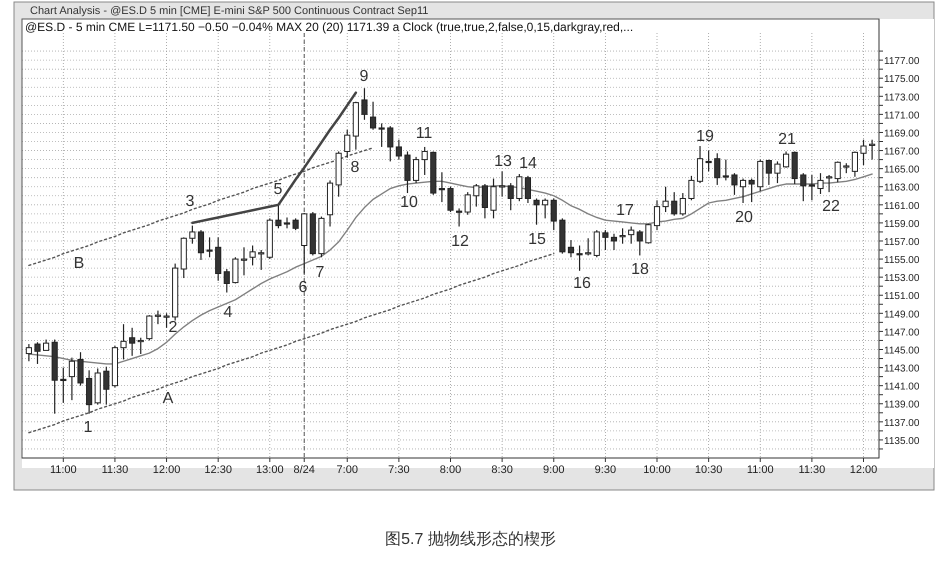  I want to click on annotation: 11, so click(424, 133).